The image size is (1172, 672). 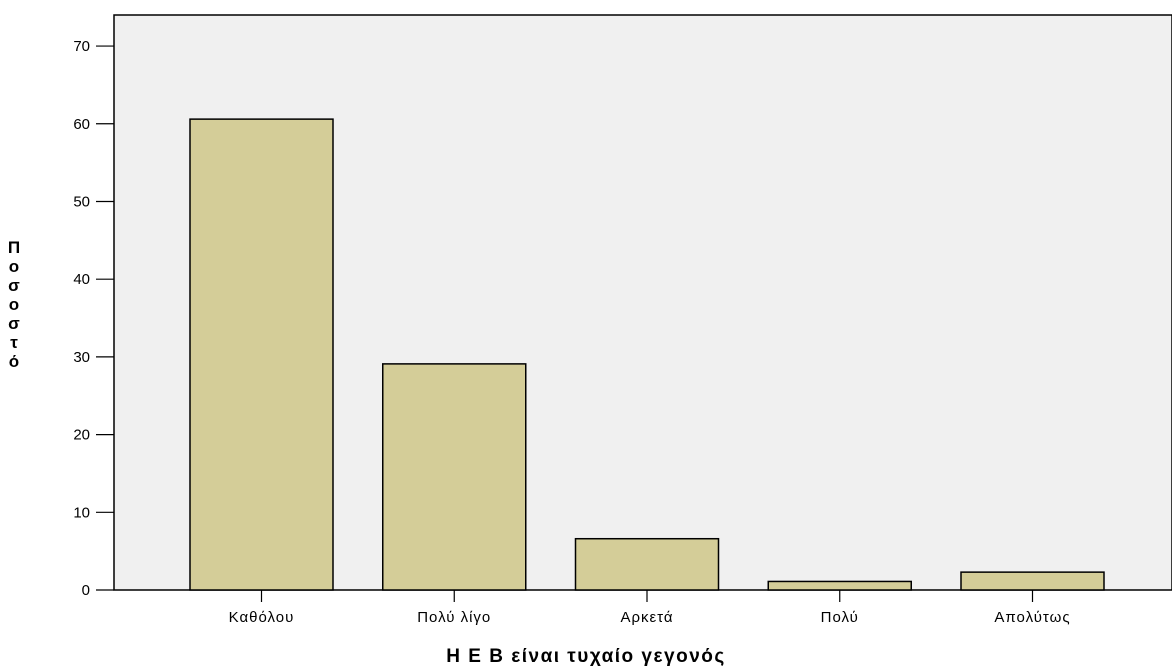 What do you see at coordinates (81, 512) in the screenshot?
I see `y-tick-label: 10` at bounding box center [81, 512].